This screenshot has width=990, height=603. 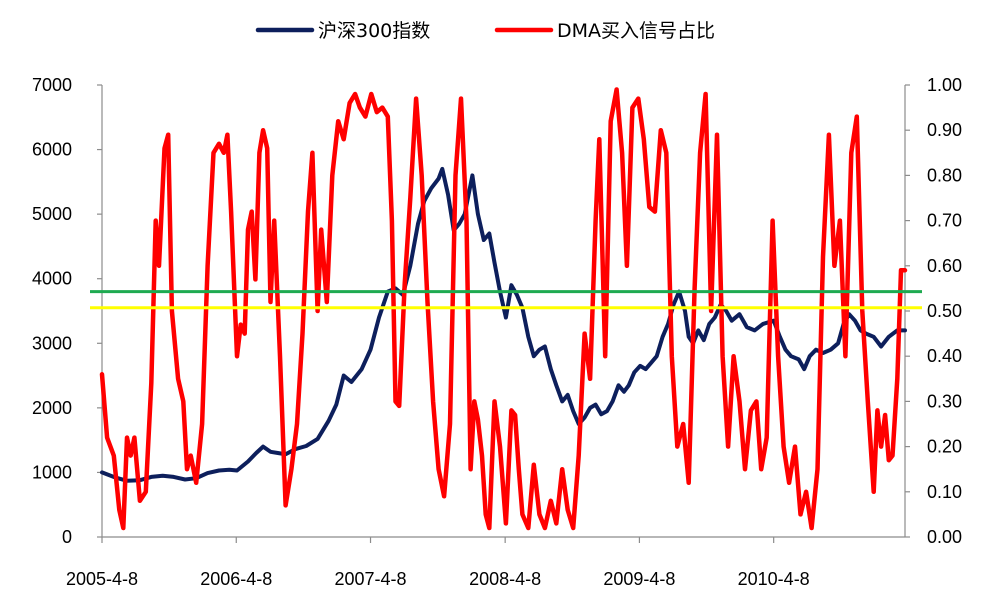 I want to click on legend: 沪深300指数 DMA买入信号占比, so click(x=485, y=31).